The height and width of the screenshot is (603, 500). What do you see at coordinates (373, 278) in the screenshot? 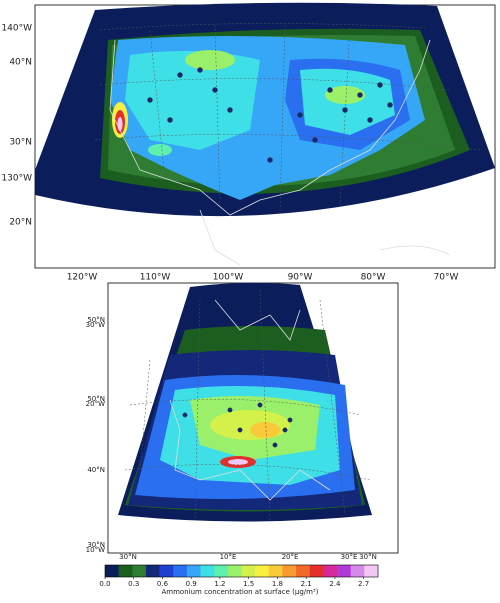
I see `longitude-label: 80°W` at bounding box center [373, 278].